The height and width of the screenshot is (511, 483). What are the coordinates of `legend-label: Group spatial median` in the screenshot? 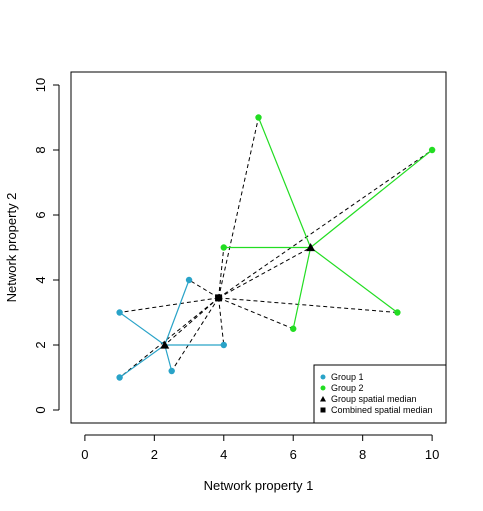 It's located at (374, 399).